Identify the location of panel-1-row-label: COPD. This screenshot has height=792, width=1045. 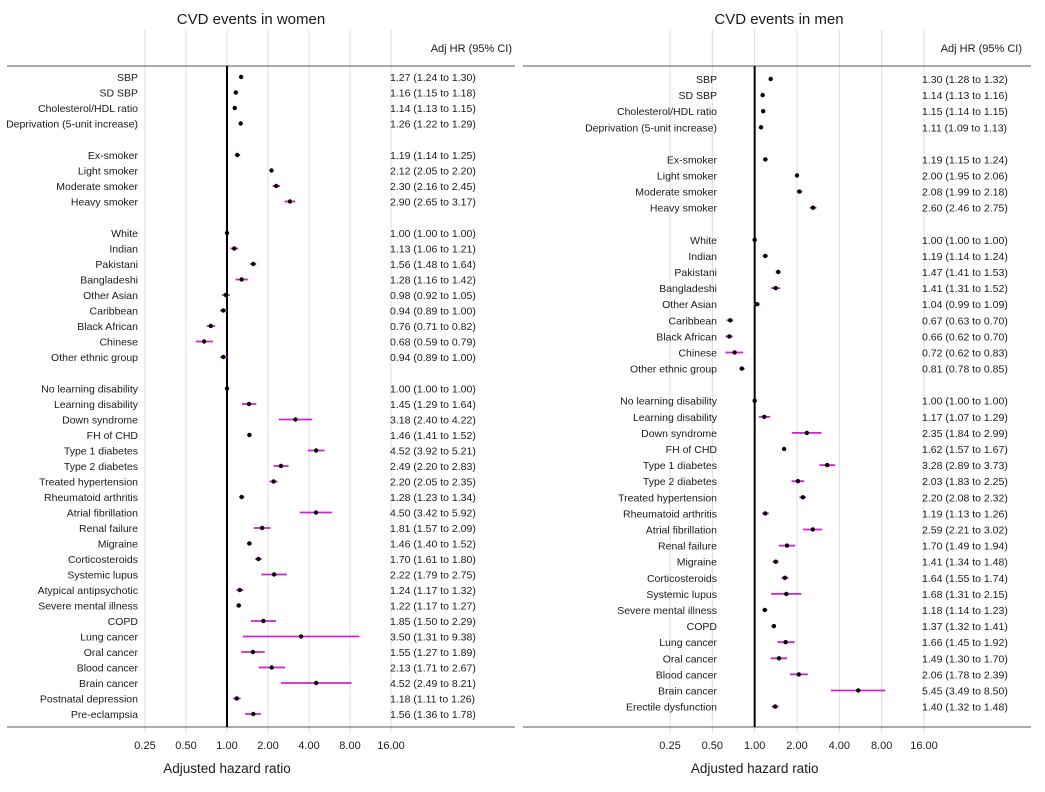
(123, 622).